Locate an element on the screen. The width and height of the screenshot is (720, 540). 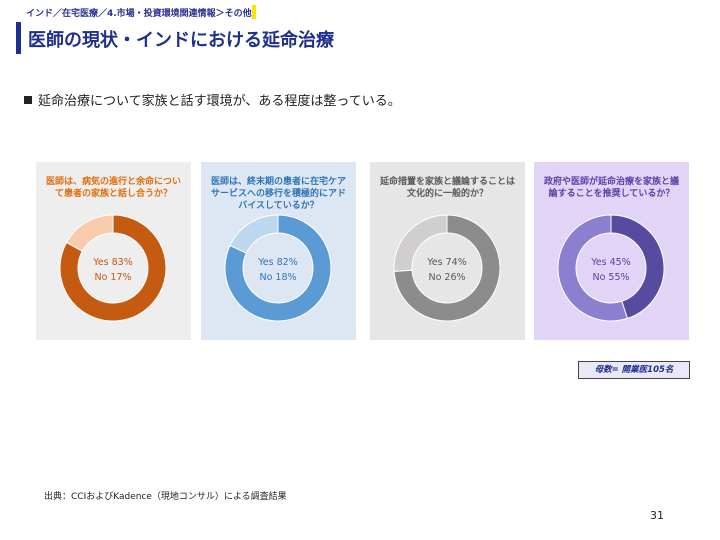
breadcrumb: インド／在宅医療／4.市場・投資環境関連情報＞その他 is located at coordinates (139, 14).